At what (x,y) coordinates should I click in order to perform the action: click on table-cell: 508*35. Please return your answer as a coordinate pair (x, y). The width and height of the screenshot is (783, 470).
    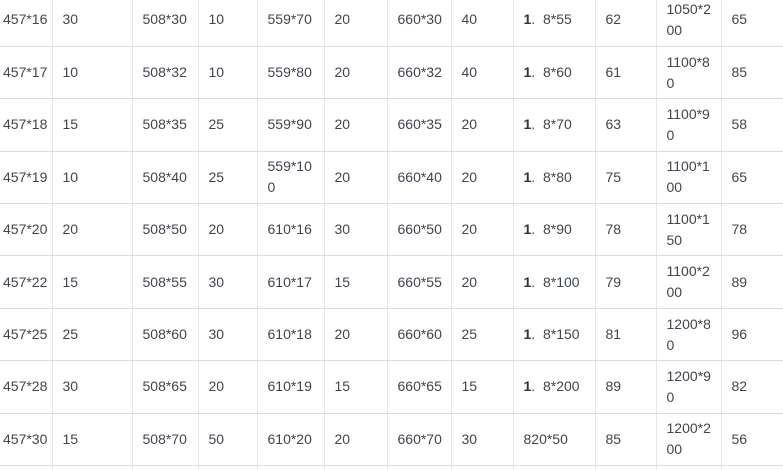
    Looking at the image, I should click on (165, 125).